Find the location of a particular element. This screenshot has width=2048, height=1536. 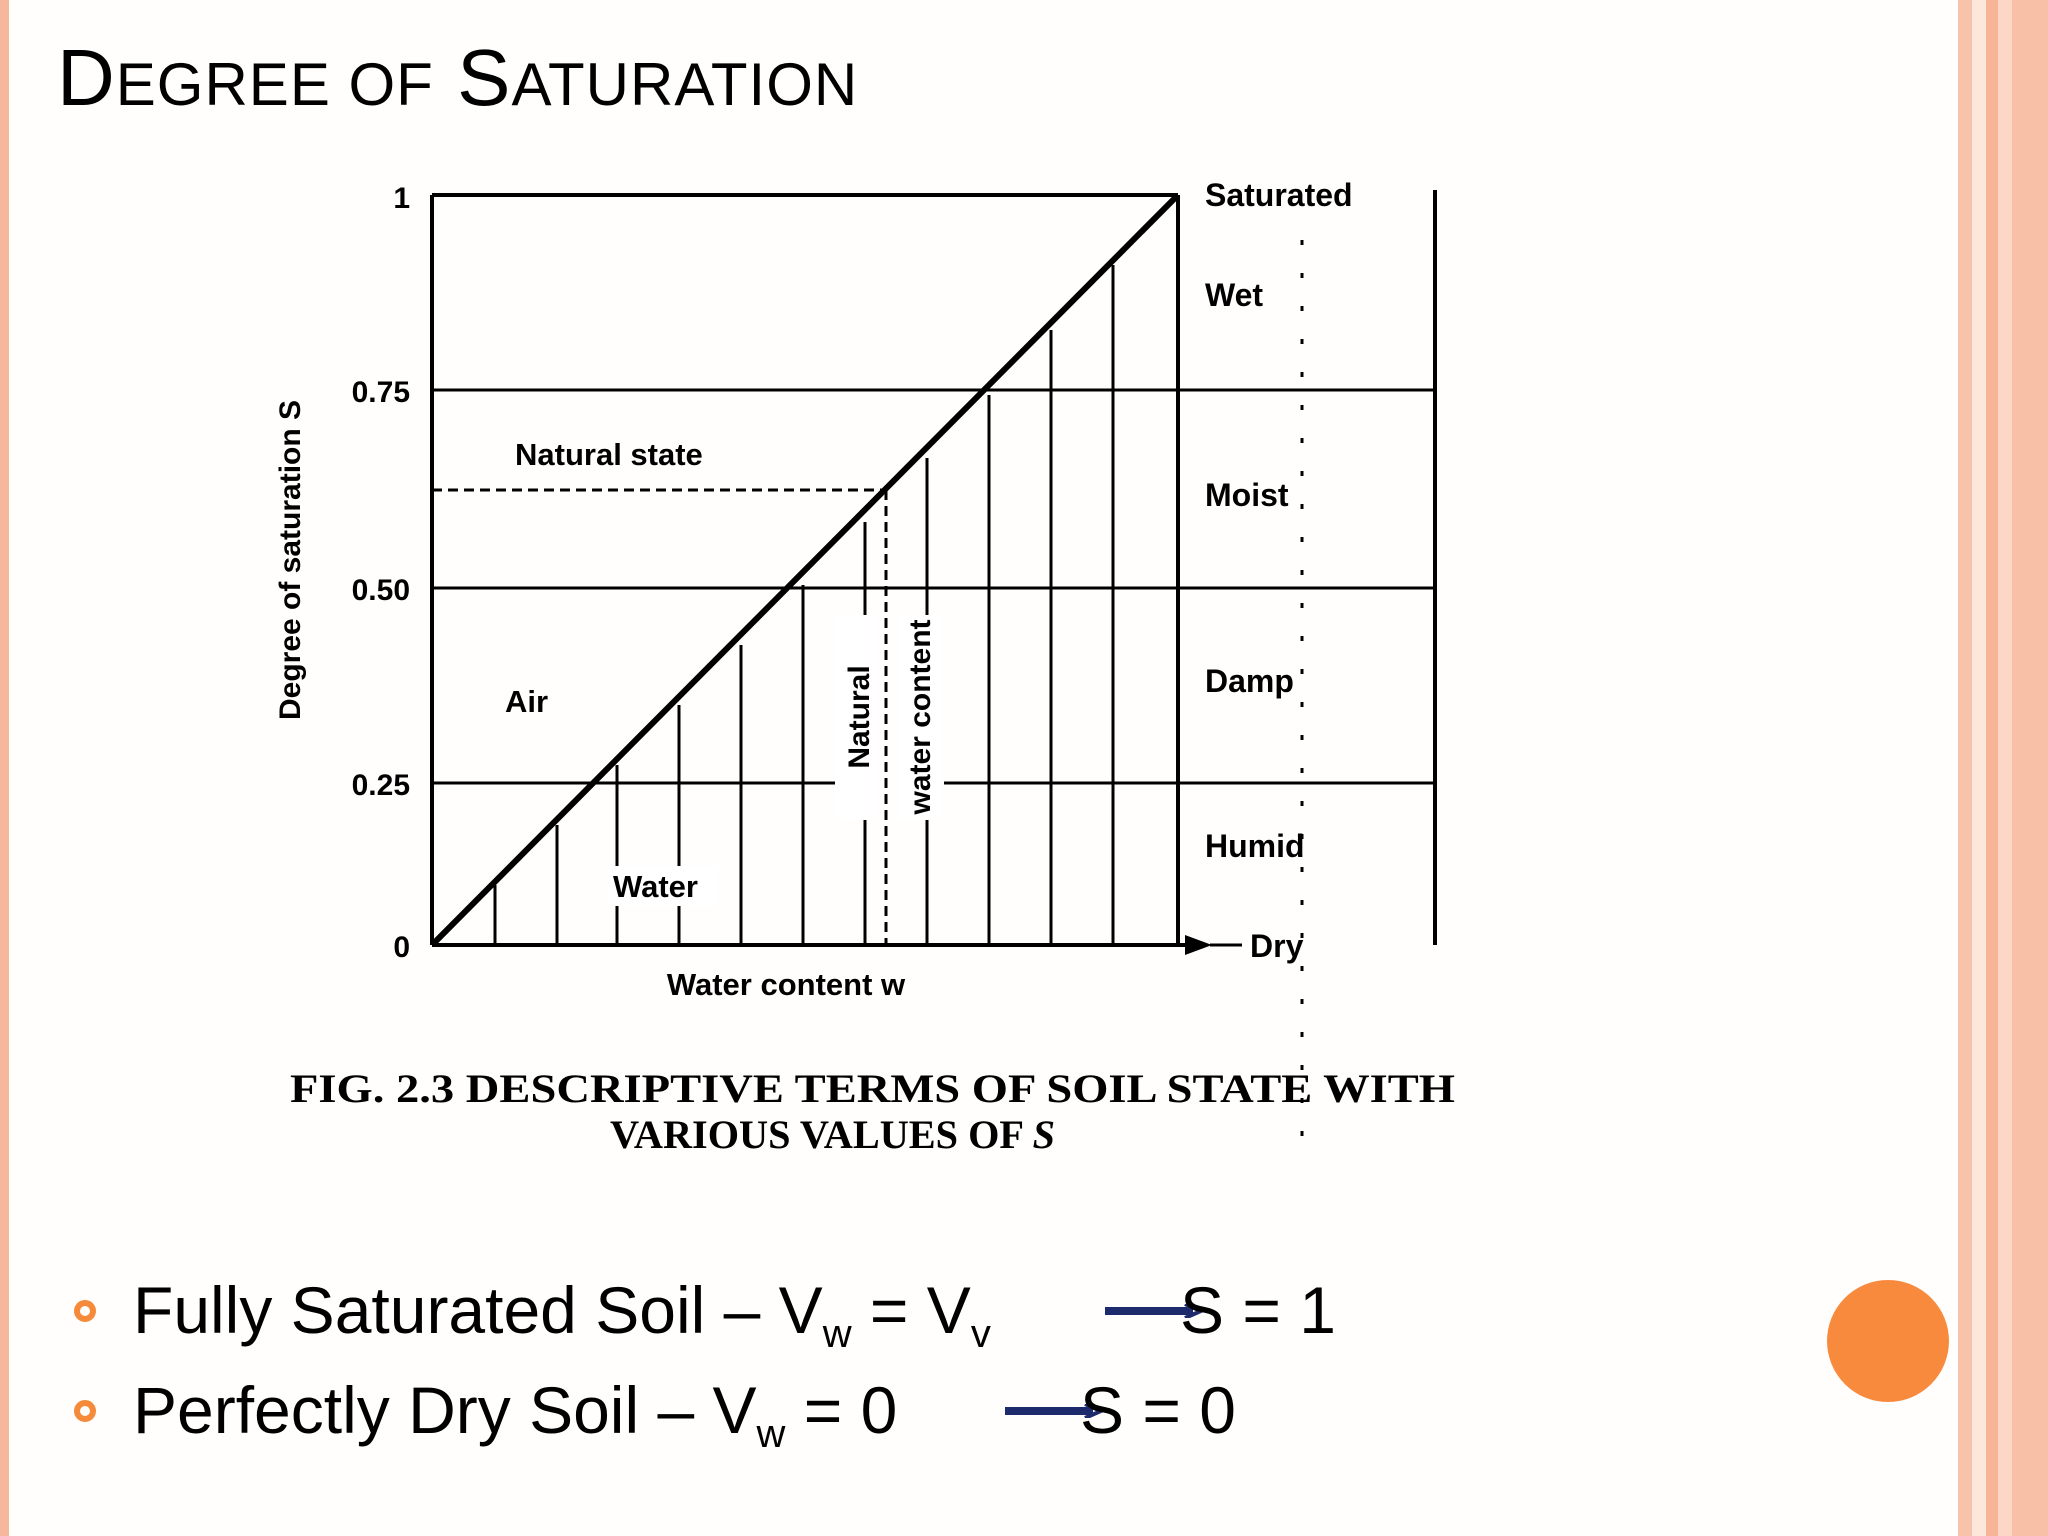

y-tick-label: 0.75 is located at coordinates (381, 392).